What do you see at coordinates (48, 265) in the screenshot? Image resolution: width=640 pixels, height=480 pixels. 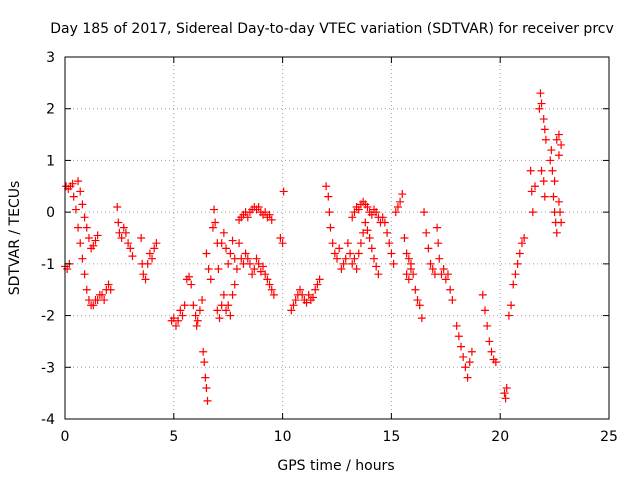 I see `y-tick-label: -1` at bounding box center [48, 265].